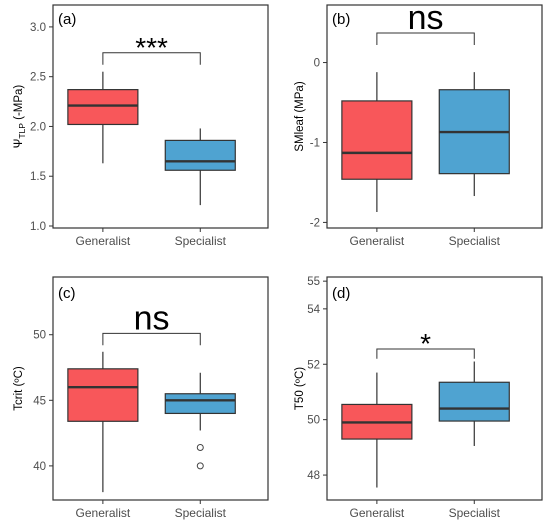 The width and height of the screenshot is (550, 523). I want to click on y-tick-label: 2.0, so click(38, 127).